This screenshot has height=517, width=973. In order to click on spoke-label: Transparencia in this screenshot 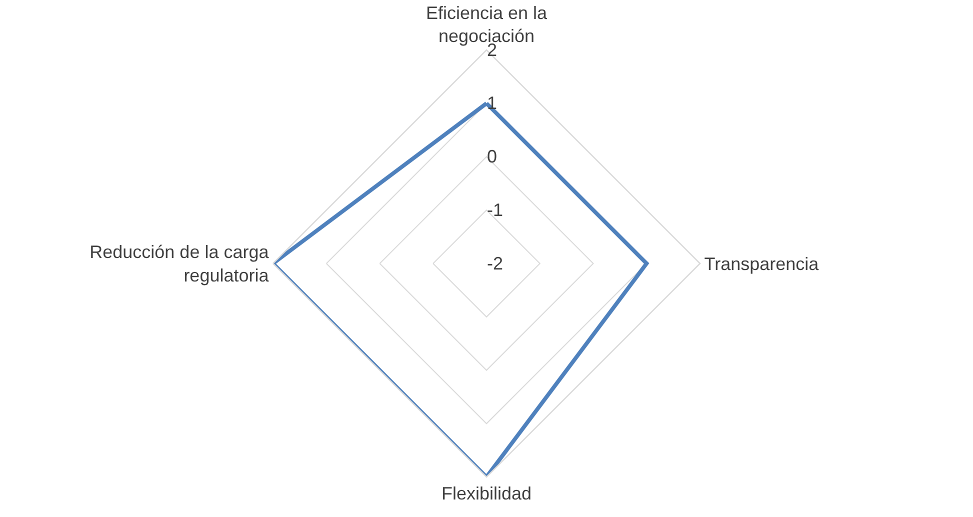, I will do `click(762, 264)`.